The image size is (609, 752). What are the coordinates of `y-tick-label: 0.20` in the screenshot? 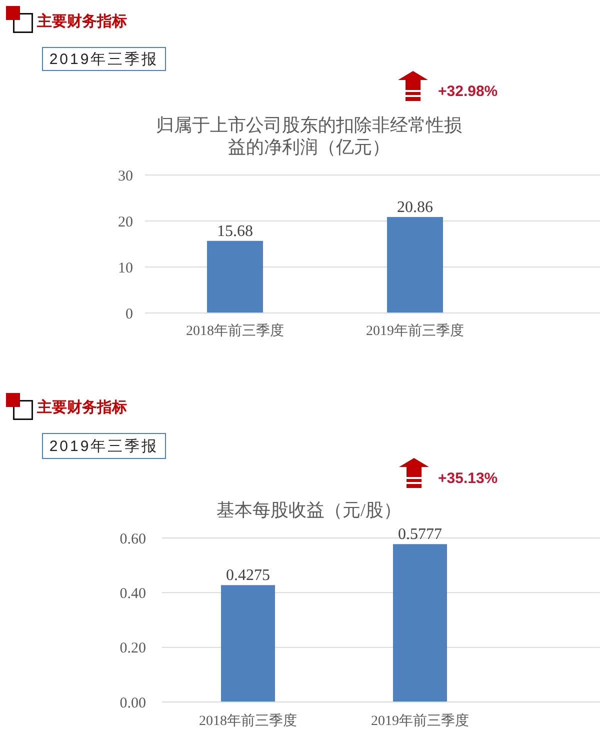 It's located at (133, 648).